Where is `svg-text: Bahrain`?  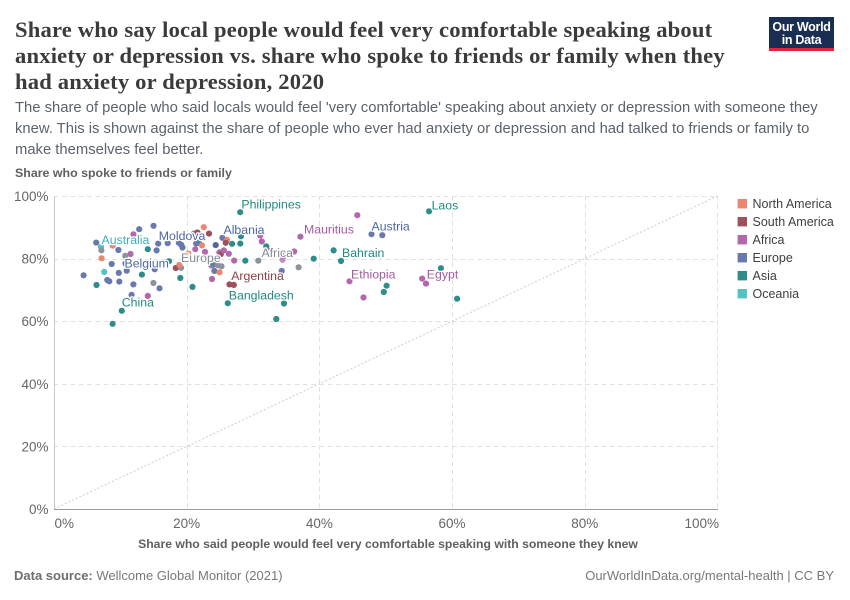
svg-text: Bahrain is located at coordinates (363, 253).